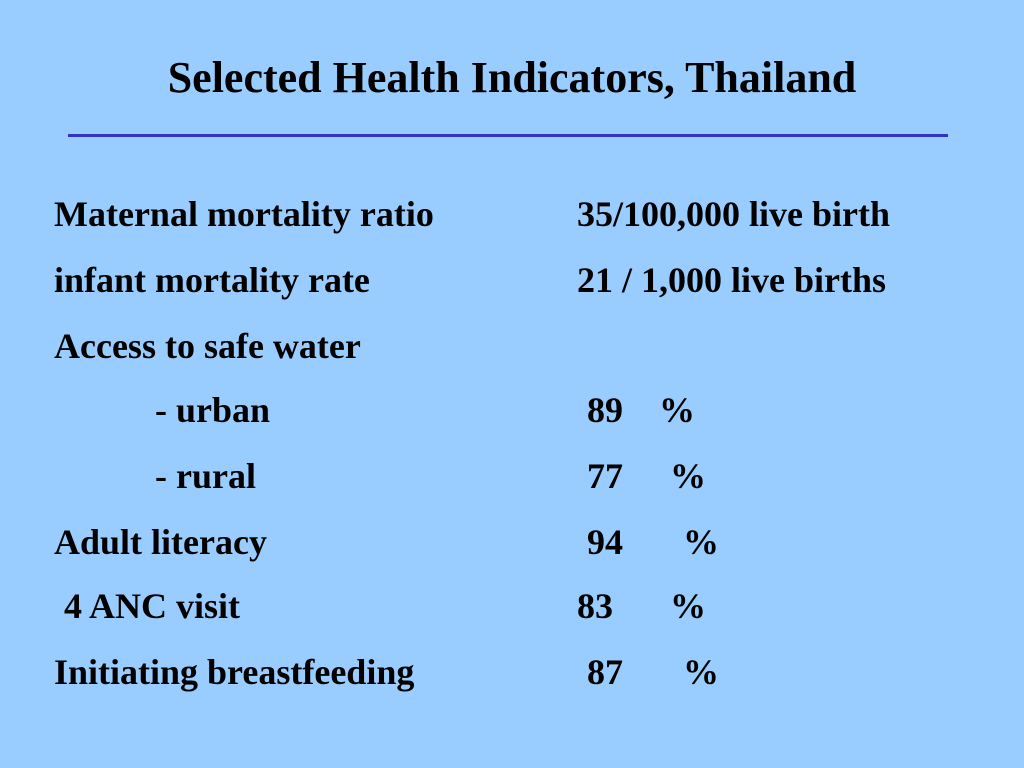 The height and width of the screenshot is (768, 1024). What do you see at coordinates (595, 606) in the screenshot?
I see `indicator-value: 83` at bounding box center [595, 606].